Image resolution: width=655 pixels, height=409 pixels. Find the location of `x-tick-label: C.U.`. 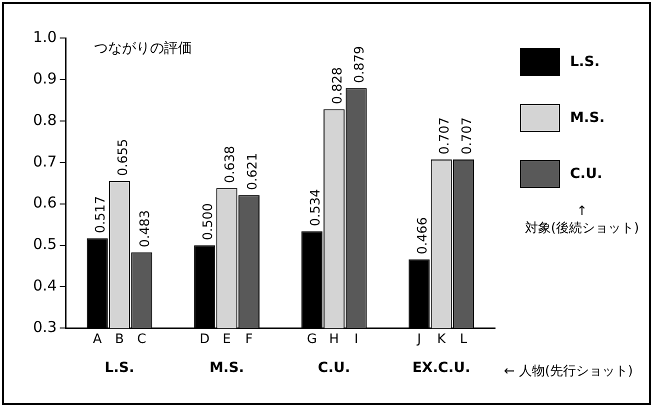

x-tick-label: C.U. is located at coordinates (334, 368).